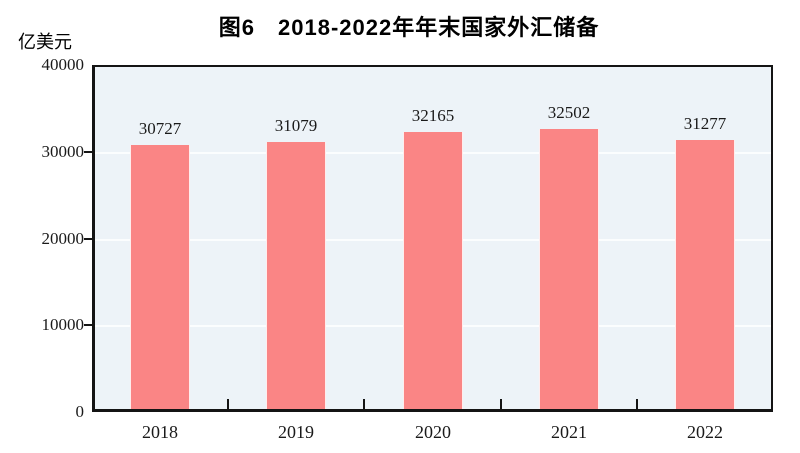  What do you see at coordinates (296, 125) in the screenshot?
I see `bar-value-label-2019: 31079` at bounding box center [296, 125].